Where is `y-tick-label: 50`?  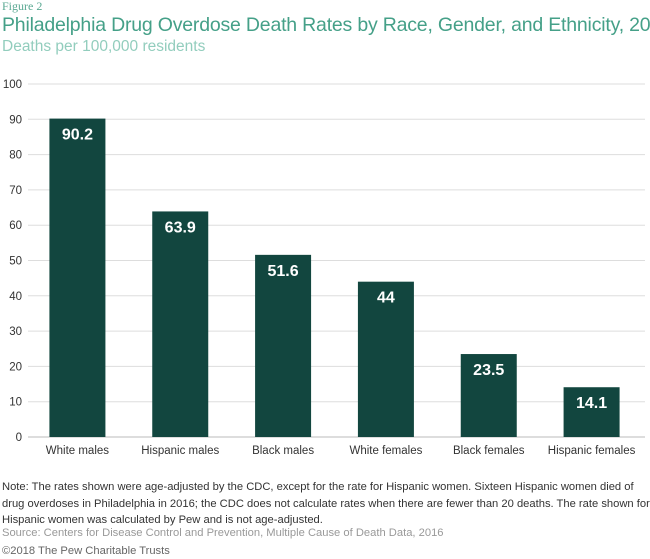 y-tick-label: 50 is located at coordinates (15, 262).